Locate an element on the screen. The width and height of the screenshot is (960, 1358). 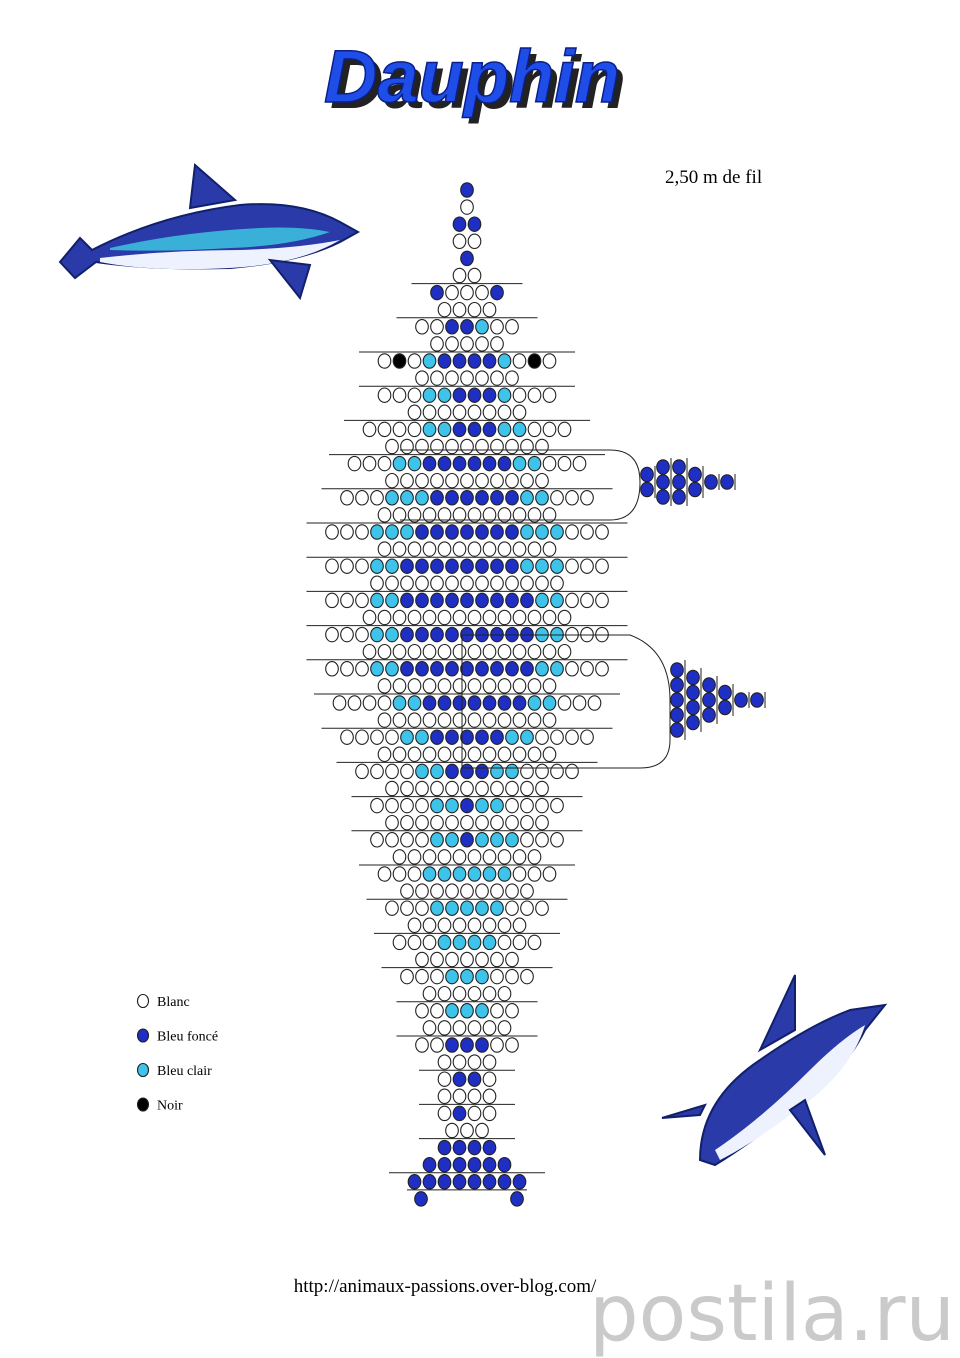
legend-label: Bleu foncé is located at coordinates (187, 1037).